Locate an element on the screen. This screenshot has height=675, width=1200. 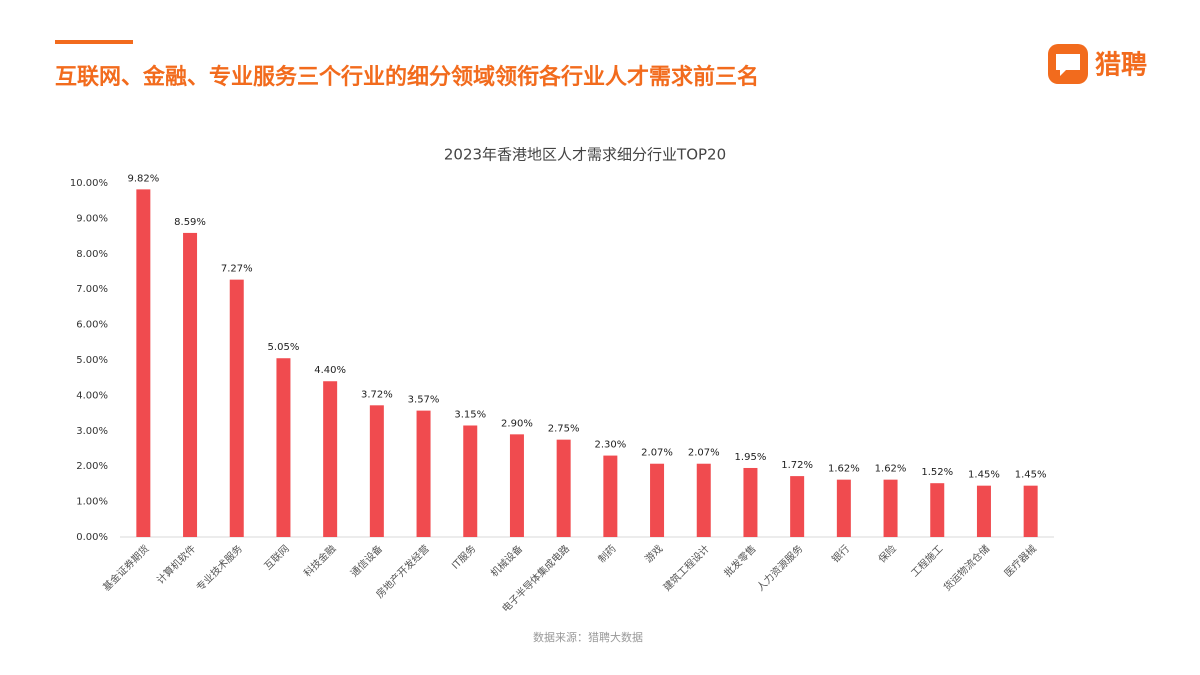
y-tick-label: 10.00% is located at coordinates (89, 183).